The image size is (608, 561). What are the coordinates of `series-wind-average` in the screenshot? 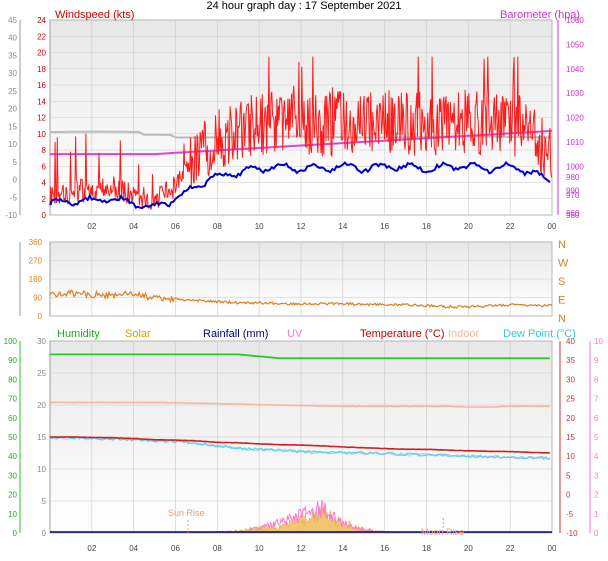 It's located at (300, 185).